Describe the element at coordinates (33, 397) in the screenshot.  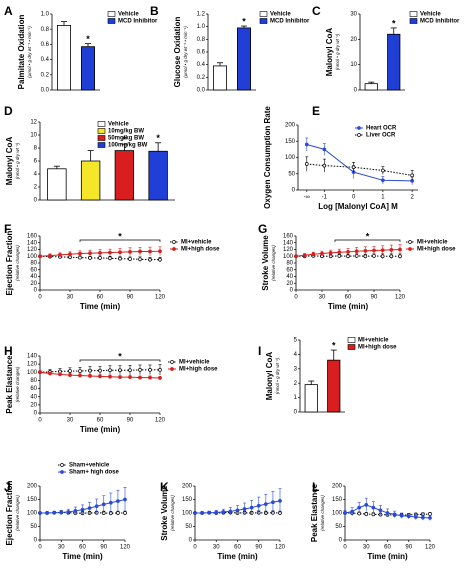
I see `y-tick-label: 40` at that location.